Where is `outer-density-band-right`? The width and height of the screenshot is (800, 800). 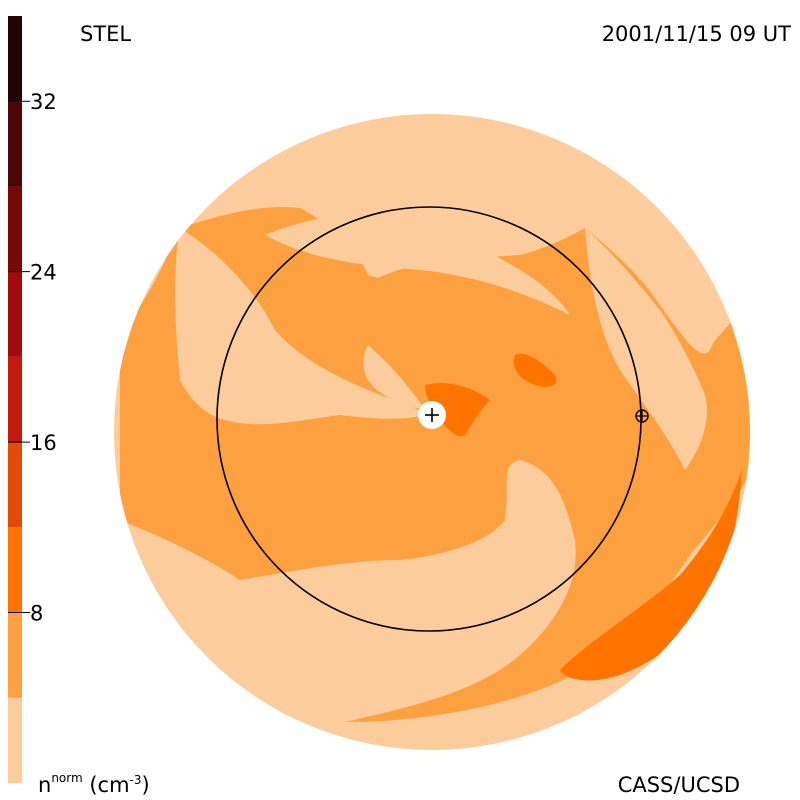
outer-density-band-right is located at coordinates (646, 349).